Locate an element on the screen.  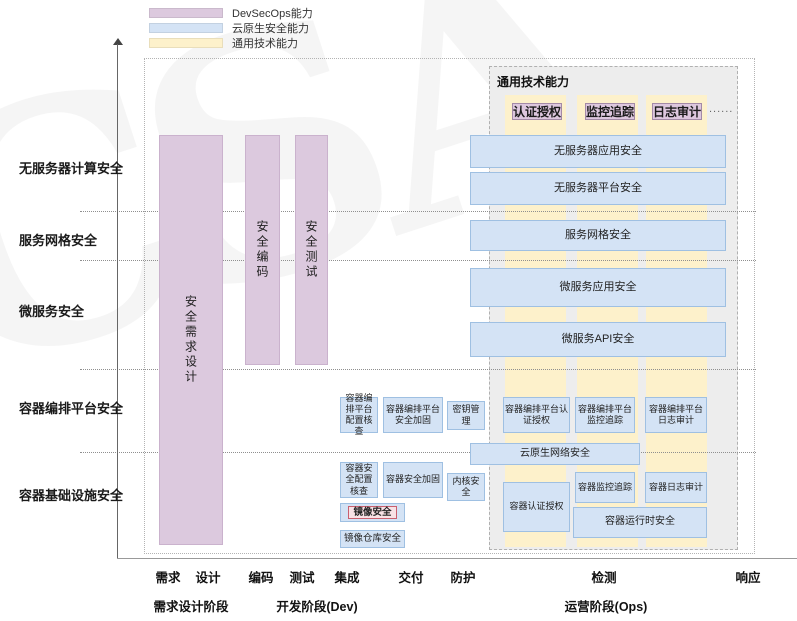
phase-requirement-design: 需求设计阶段 is located at coordinates (191, 607).